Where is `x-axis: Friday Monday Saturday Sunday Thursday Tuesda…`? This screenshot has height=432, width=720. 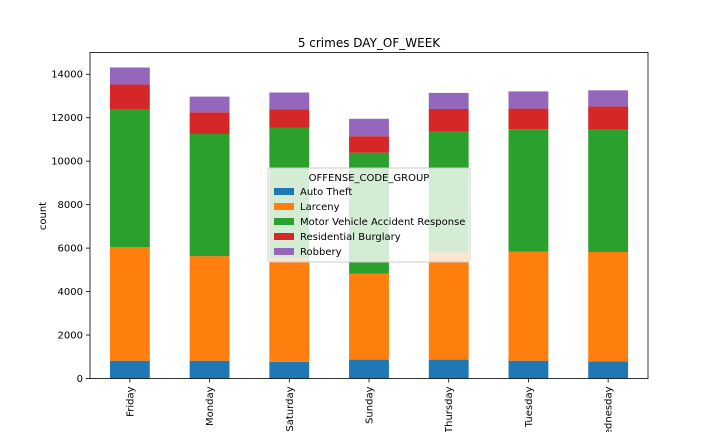 x-axis: Friday Monday Saturday Sunday Thursday Tuesda… is located at coordinates (370, 405).